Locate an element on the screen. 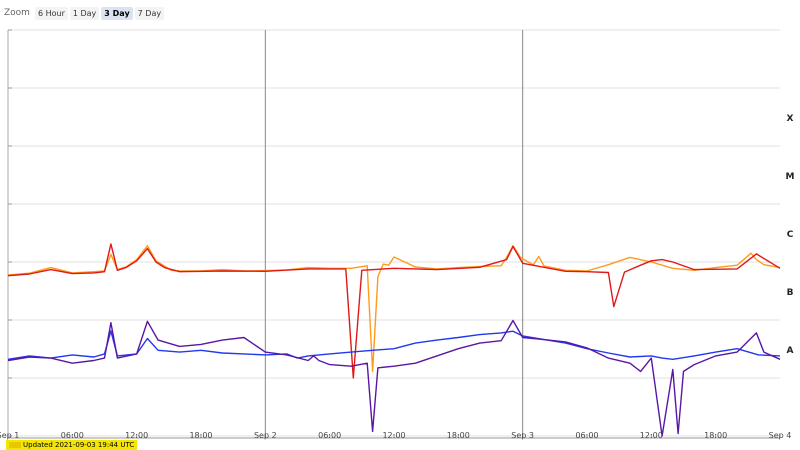 This screenshot has height=450, width=800. x-tick-label: Sep 2 is located at coordinates (265, 435).